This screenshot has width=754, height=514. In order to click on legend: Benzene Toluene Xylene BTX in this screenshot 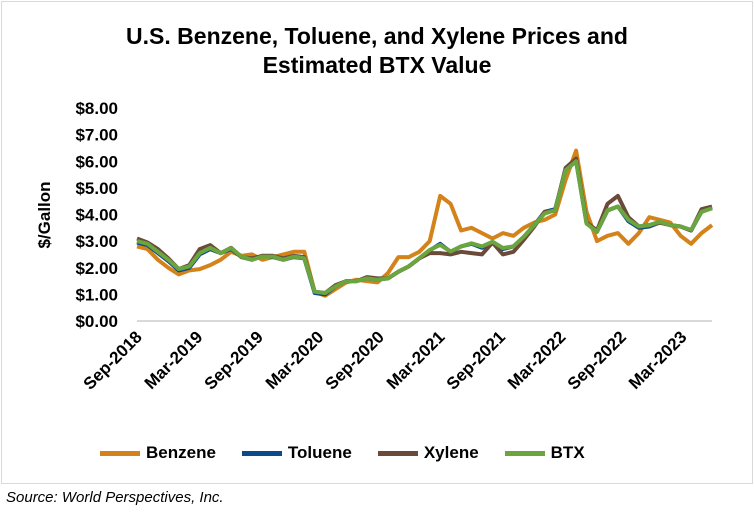, I will do `click(342, 453)`.